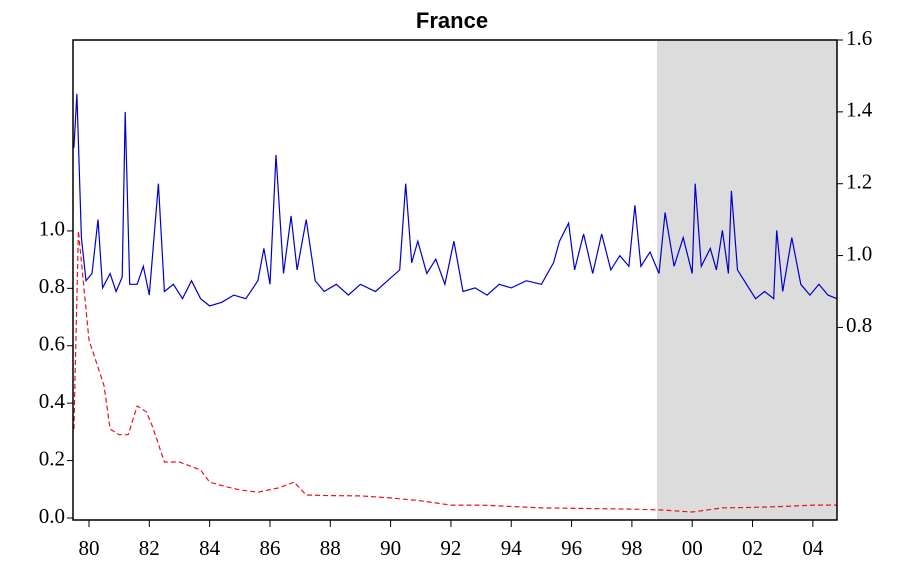  Describe the element at coordinates (149, 548) in the screenshot. I see `x-tick-label: 82` at that location.